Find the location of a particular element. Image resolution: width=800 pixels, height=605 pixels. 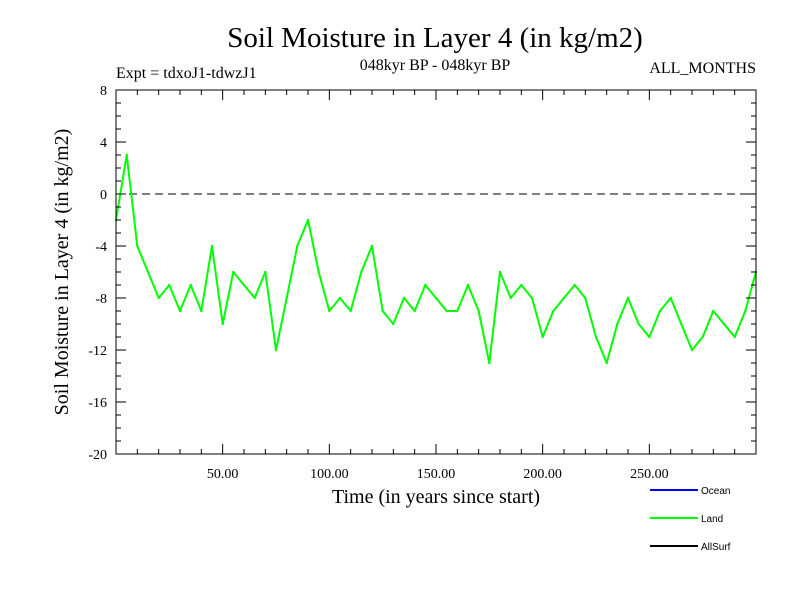

y-tick-label: -20 is located at coordinates (97, 455).